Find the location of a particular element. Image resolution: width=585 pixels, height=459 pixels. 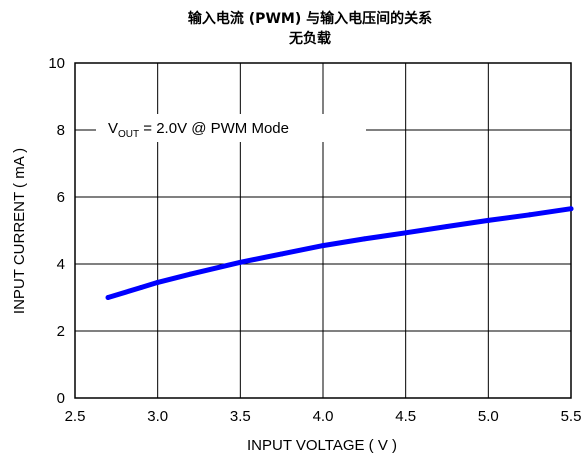

y-axis-label: INPUT CURRENT ( mA ) is located at coordinates (19, 231).